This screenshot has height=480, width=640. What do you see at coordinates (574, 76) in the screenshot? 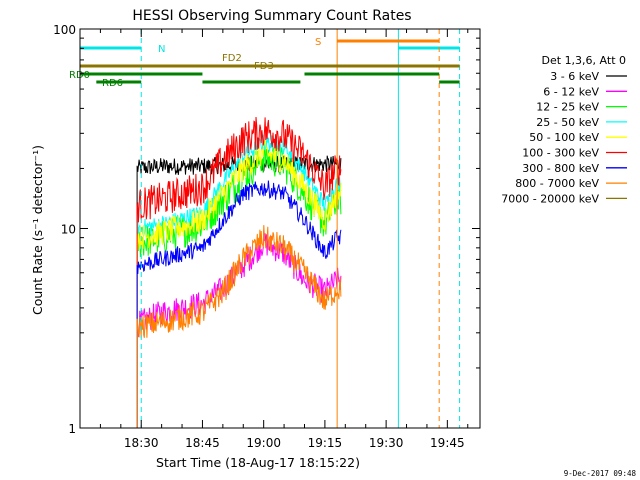
I see `legend-label-0: 3 - 6 keV` at bounding box center [574, 76].